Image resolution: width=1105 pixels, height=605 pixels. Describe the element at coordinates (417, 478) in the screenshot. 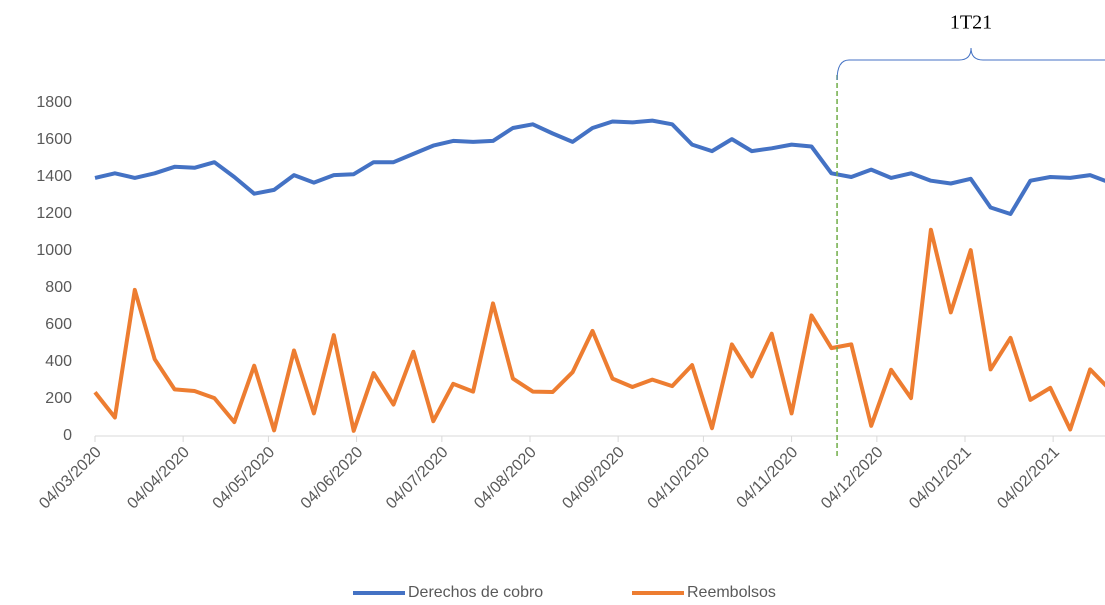

I see `x-tick-label: 04/07/2020` at that location.